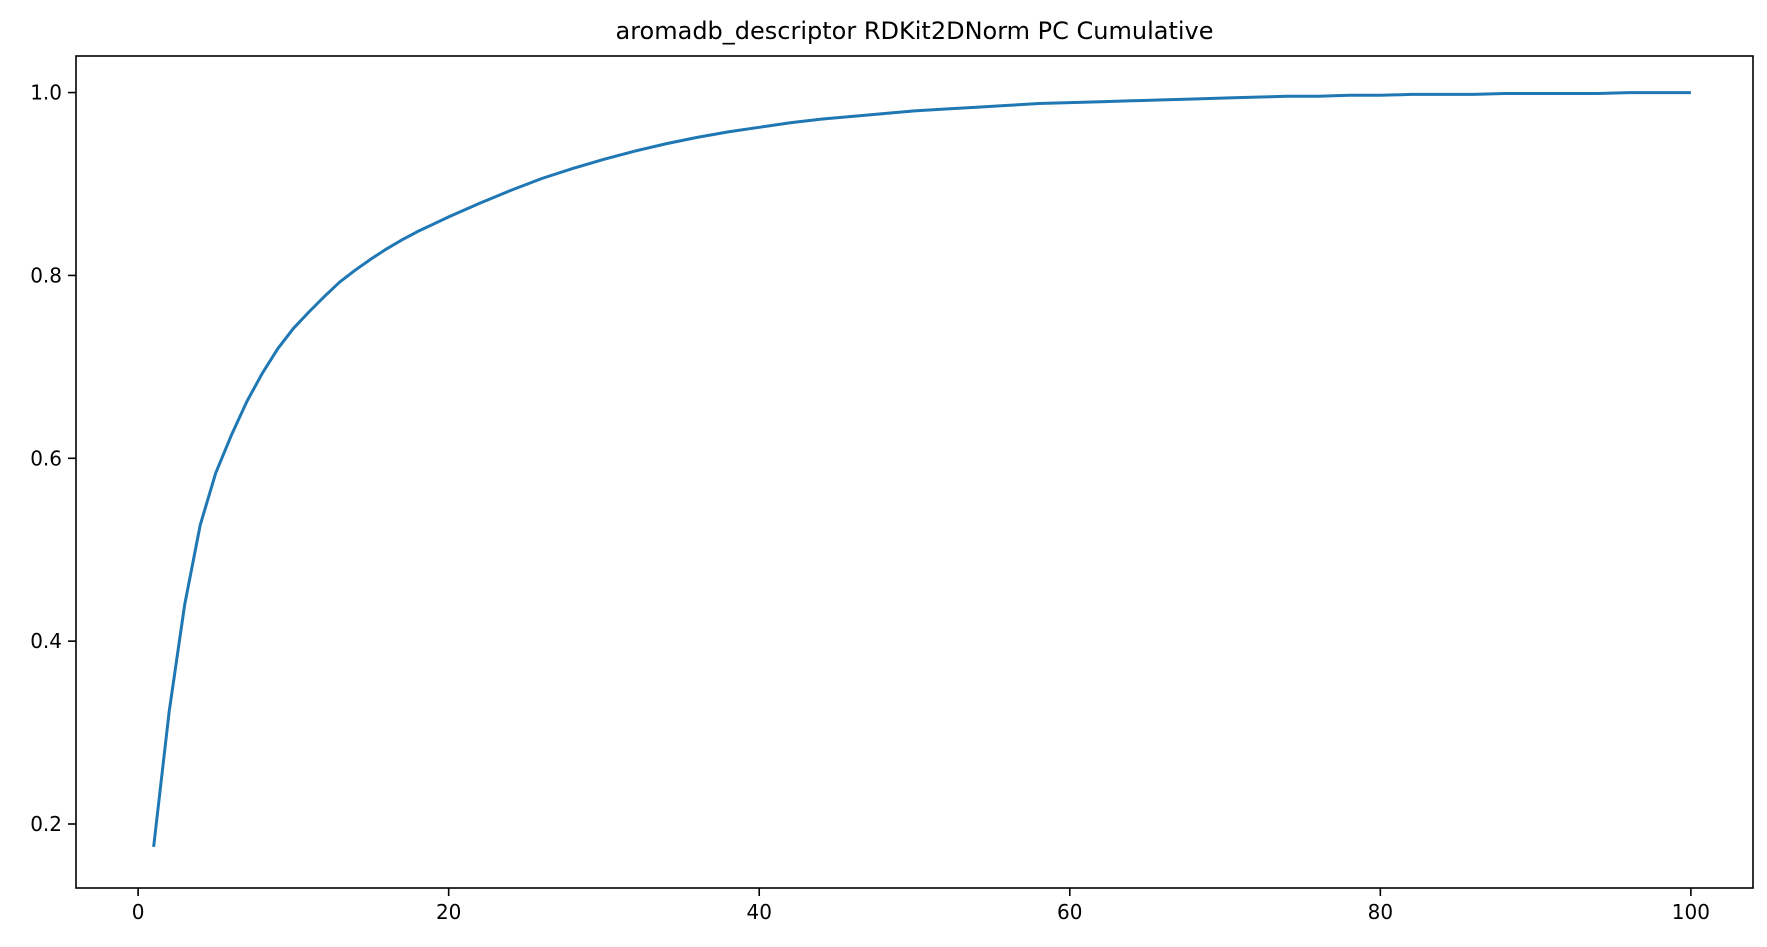 The image size is (1767, 947). What do you see at coordinates (138, 912) in the screenshot?
I see `x-tick-label: 0` at bounding box center [138, 912].